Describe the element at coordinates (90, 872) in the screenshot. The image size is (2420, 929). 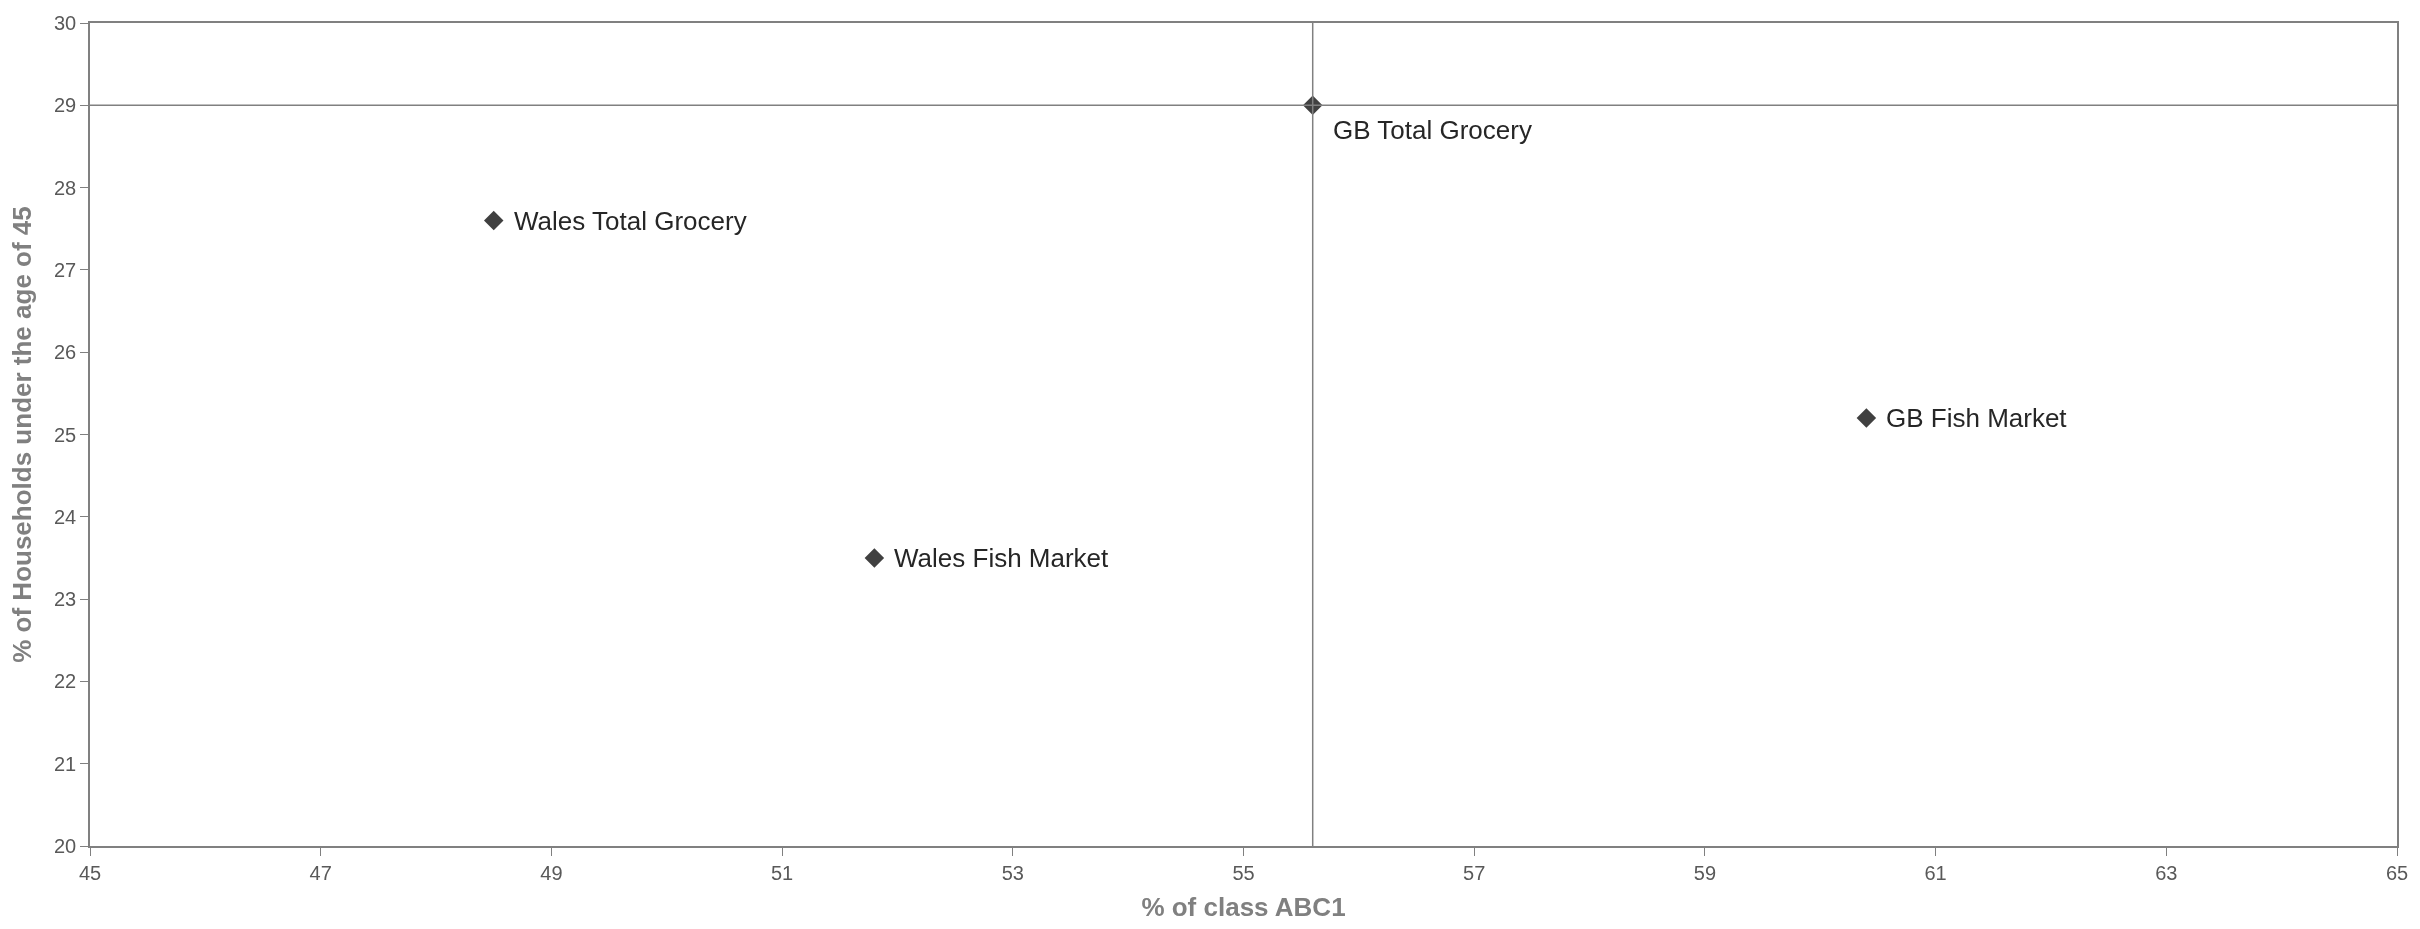
I see `x-tick-label: 45` at that location.